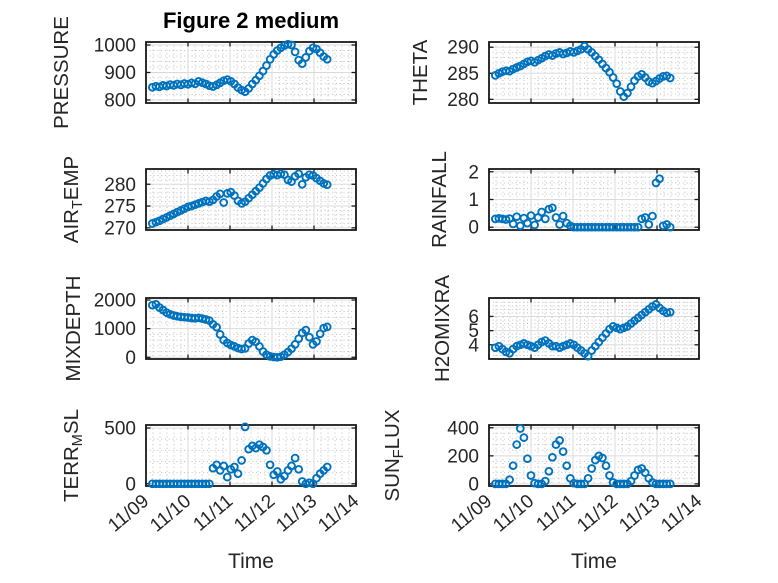 The image size is (778, 583). Describe the element at coordinates (463, 428) in the screenshot. I see `y-tick-label: 400` at that location.